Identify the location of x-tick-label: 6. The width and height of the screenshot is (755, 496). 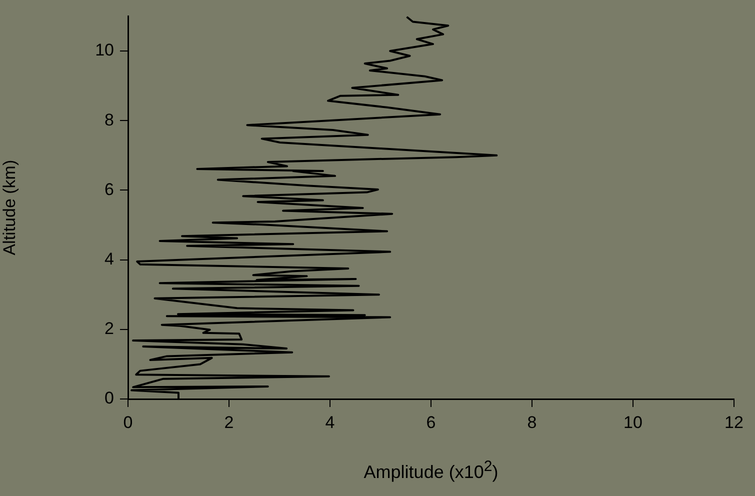
(431, 422).